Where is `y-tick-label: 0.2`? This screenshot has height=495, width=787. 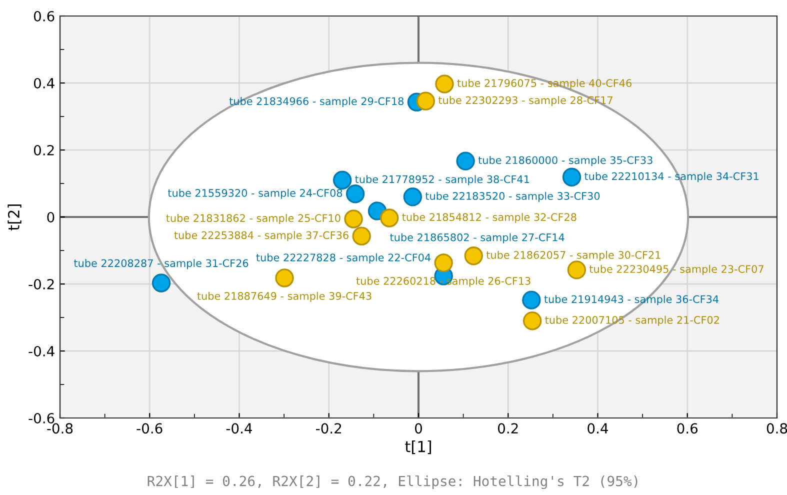 y-tick-label: 0.2 is located at coordinates (44, 150).